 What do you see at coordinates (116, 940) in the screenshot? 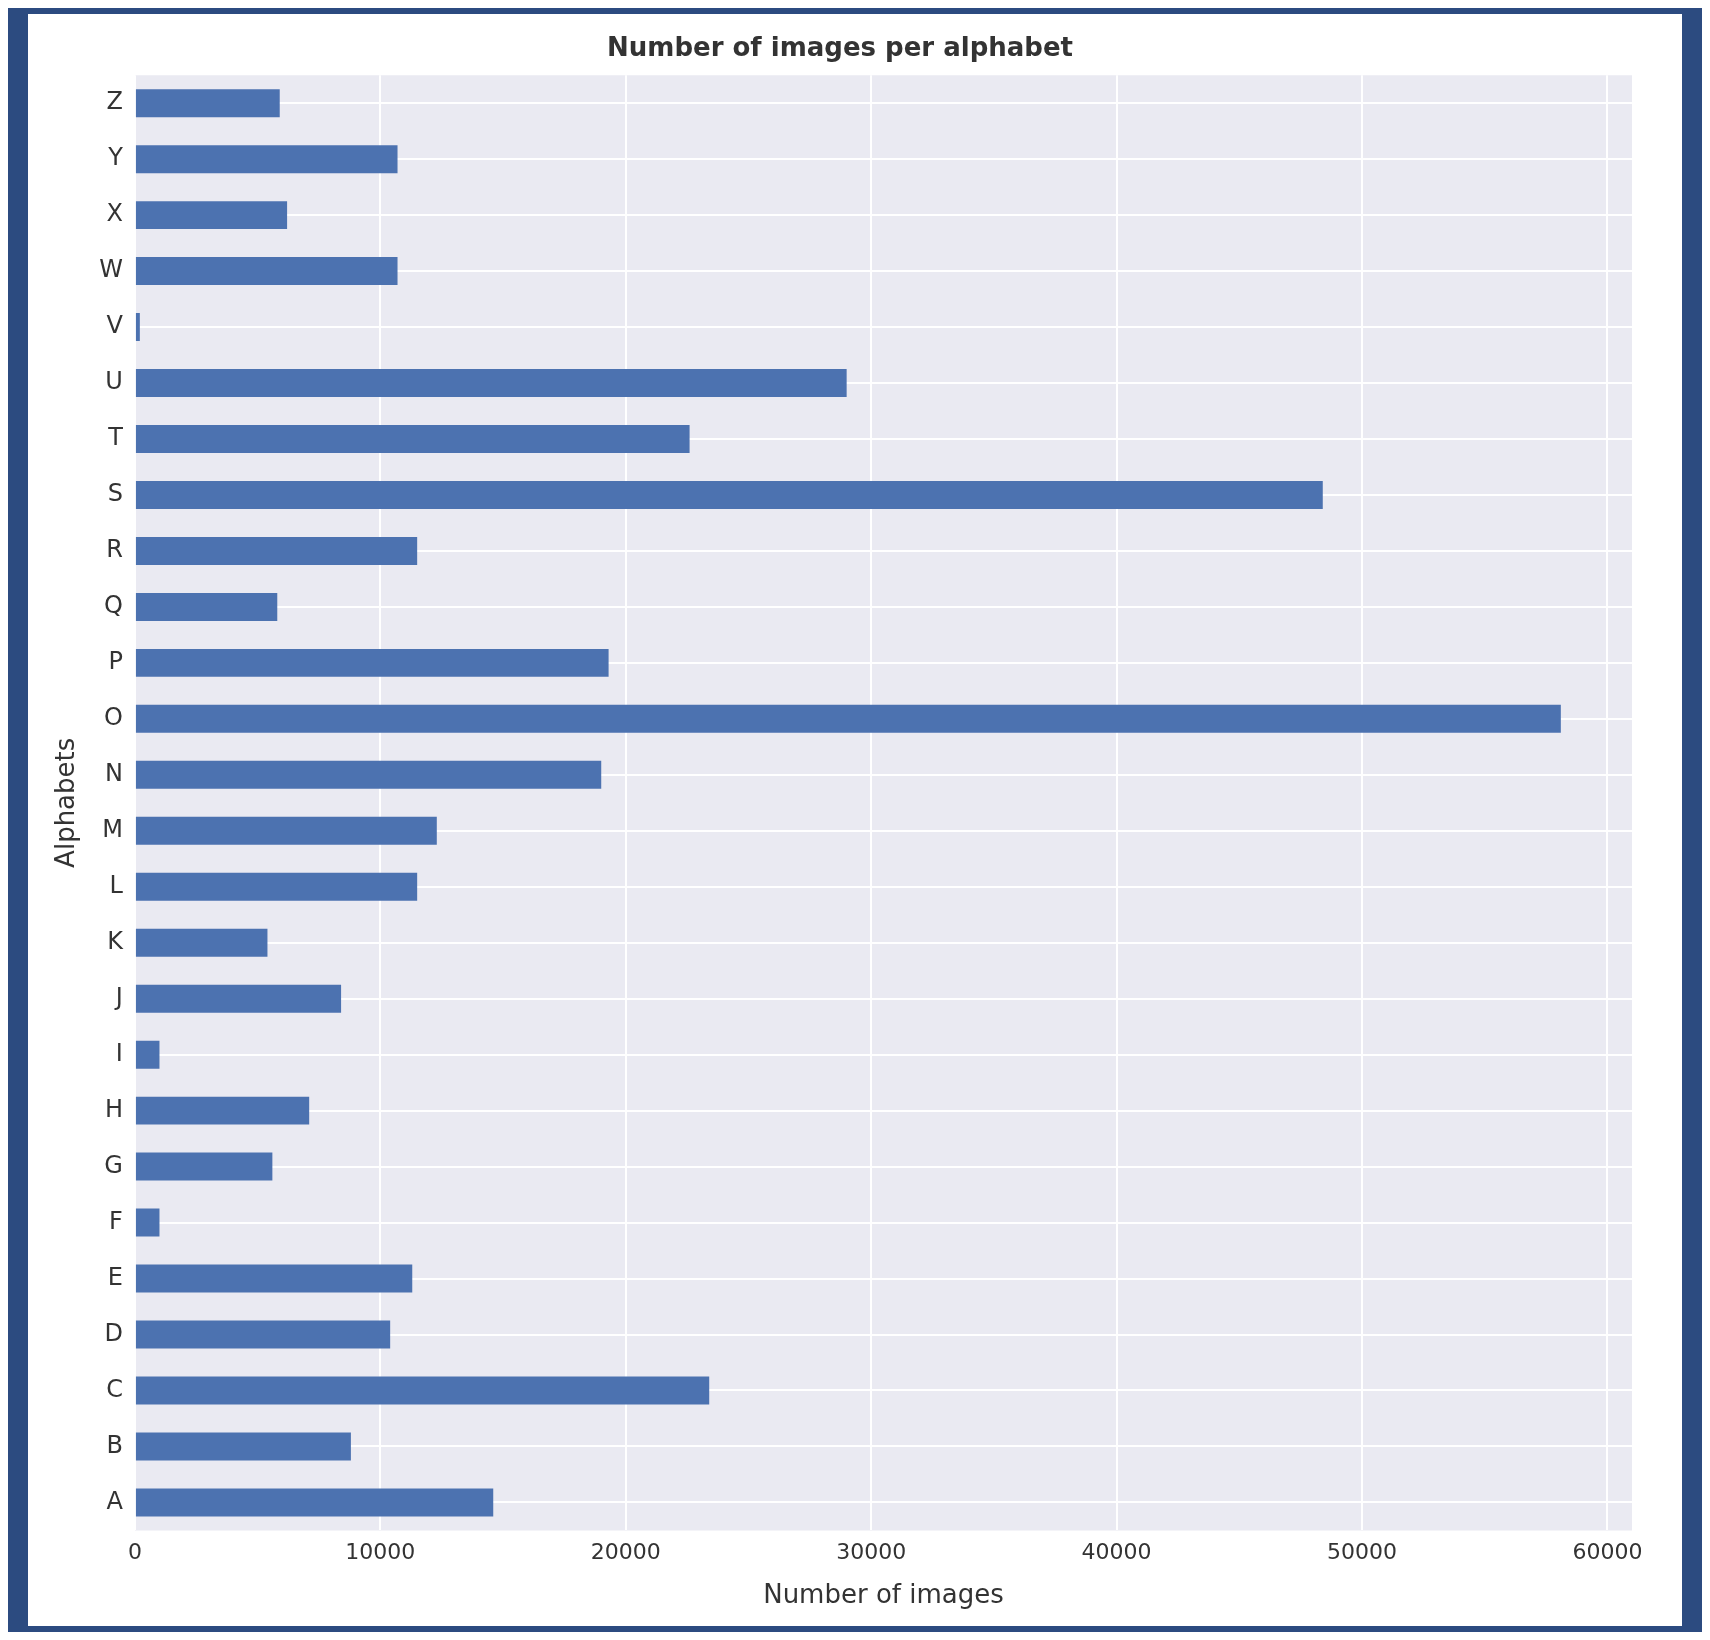
I see `y-tick-label: K` at bounding box center [116, 940].